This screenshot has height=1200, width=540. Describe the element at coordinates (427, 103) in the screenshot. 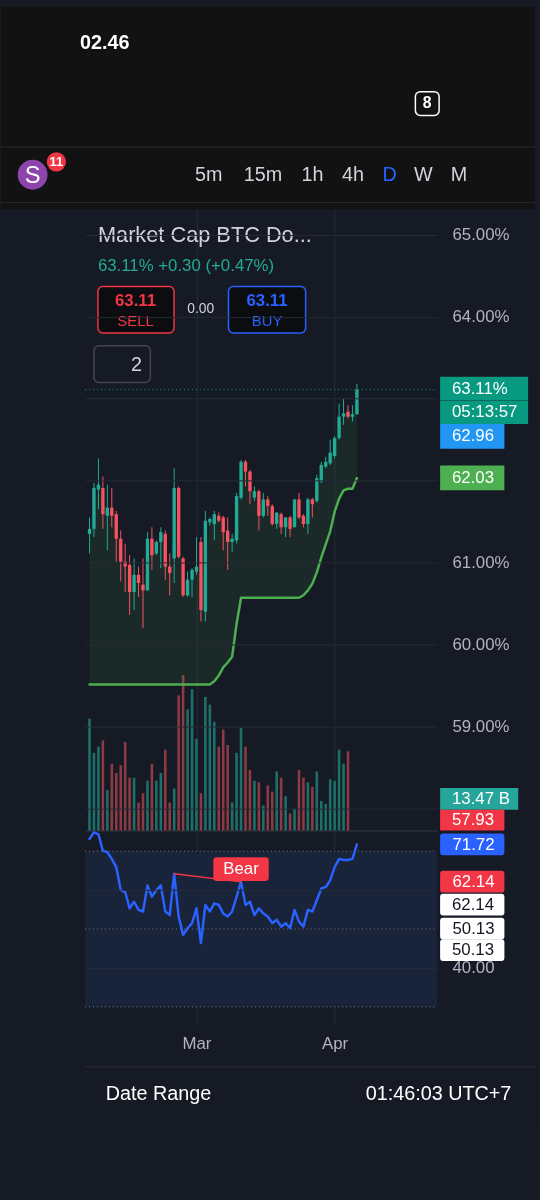

I see `text: 8` at that location.